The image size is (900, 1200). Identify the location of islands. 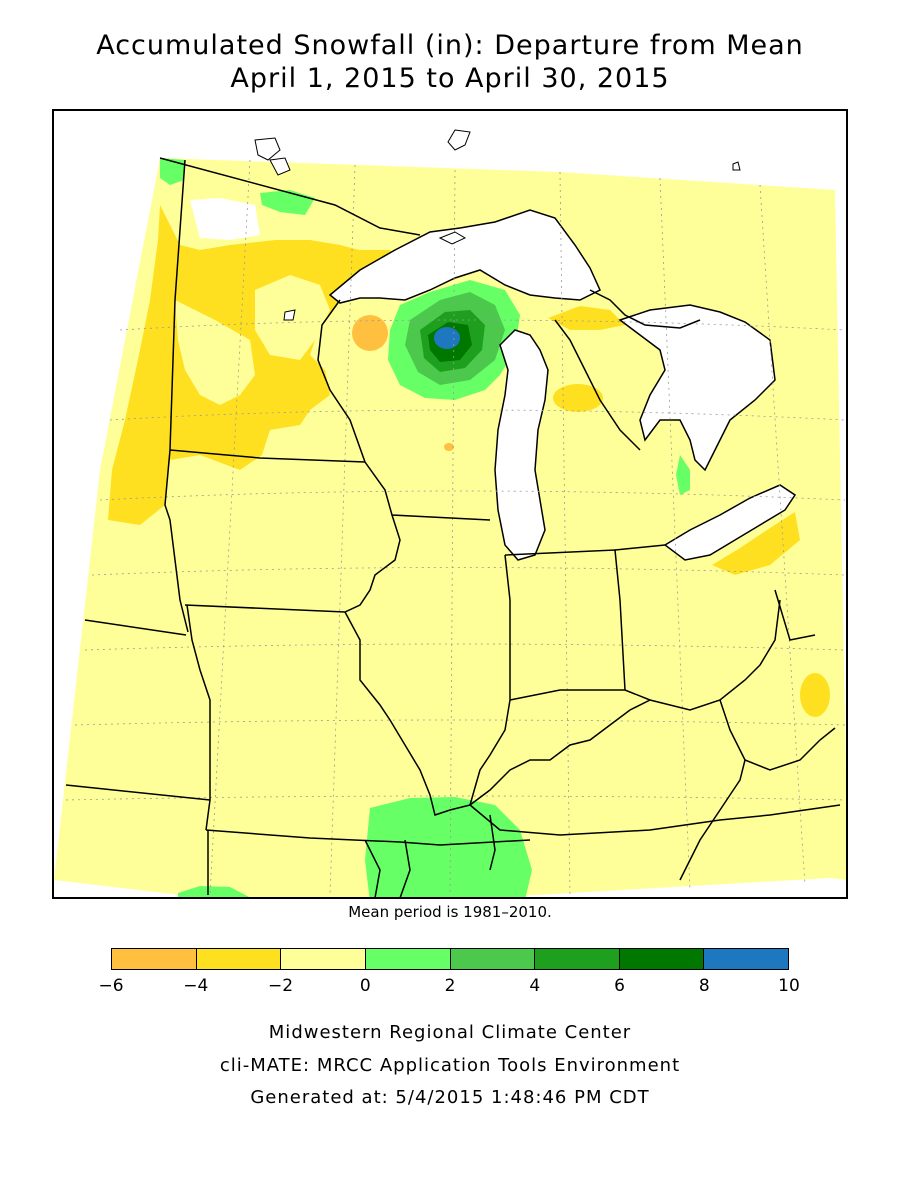
(497, 225).